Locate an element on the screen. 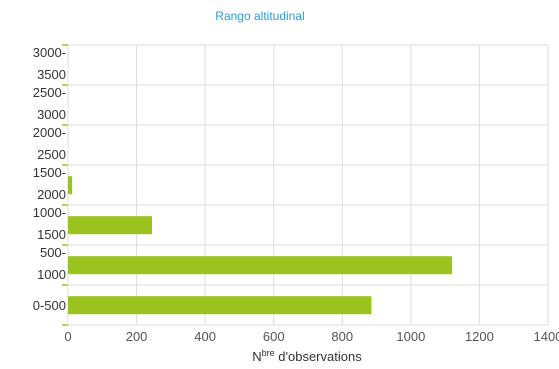  x-tick-label: 0 is located at coordinates (67, 336).